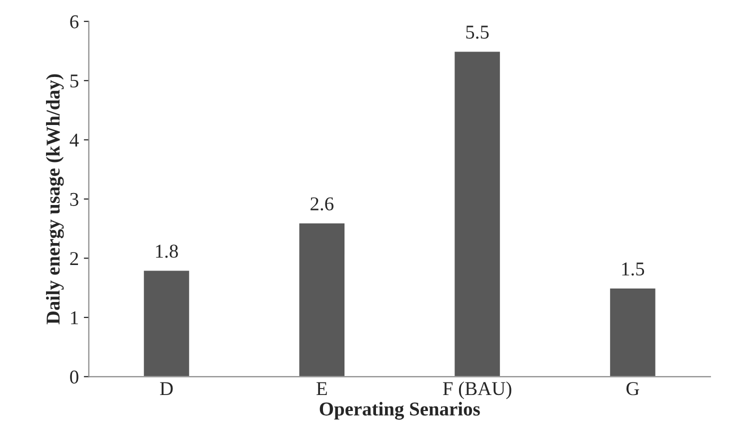  I want to click on y-tick-label: 6, so click(74, 21).